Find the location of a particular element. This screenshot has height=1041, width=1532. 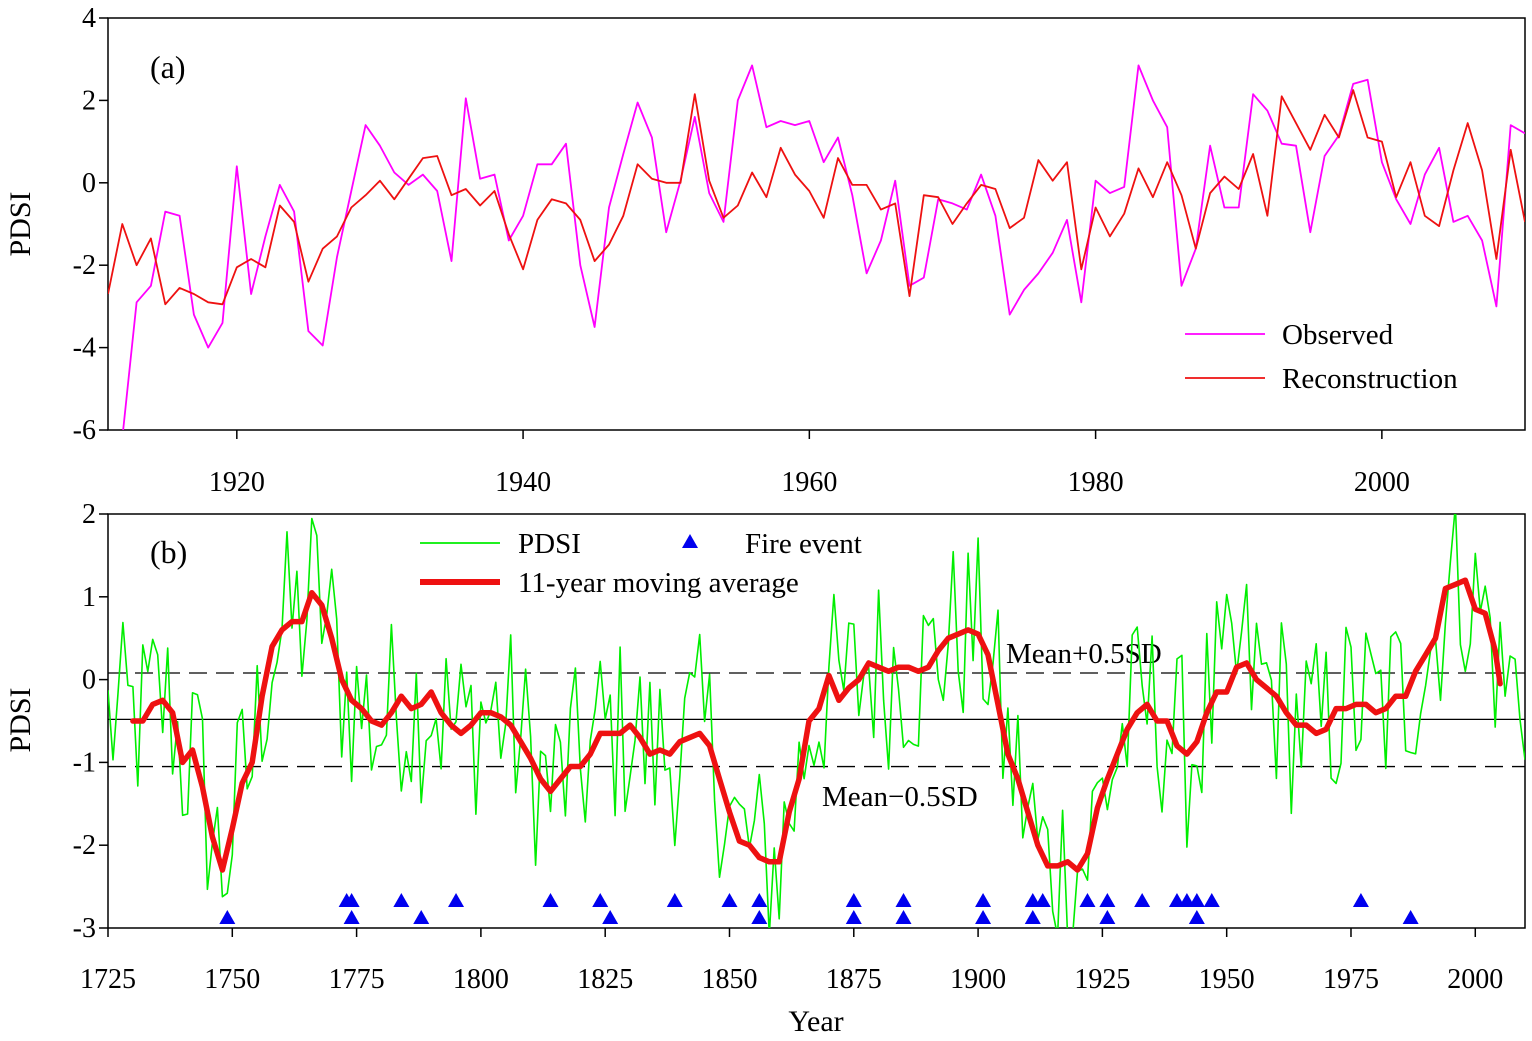

panel-a-x-ticks: 1920 1940 1960 1980 2000 is located at coordinates (809, 464).